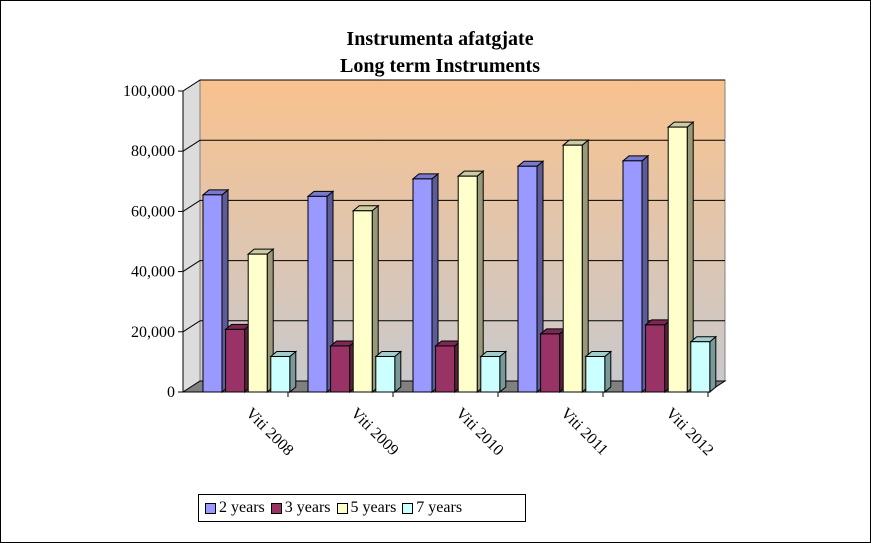  What do you see at coordinates (439, 507) in the screenshot?
I see `legend-label: 7 years` at bounding box center [439, 507].